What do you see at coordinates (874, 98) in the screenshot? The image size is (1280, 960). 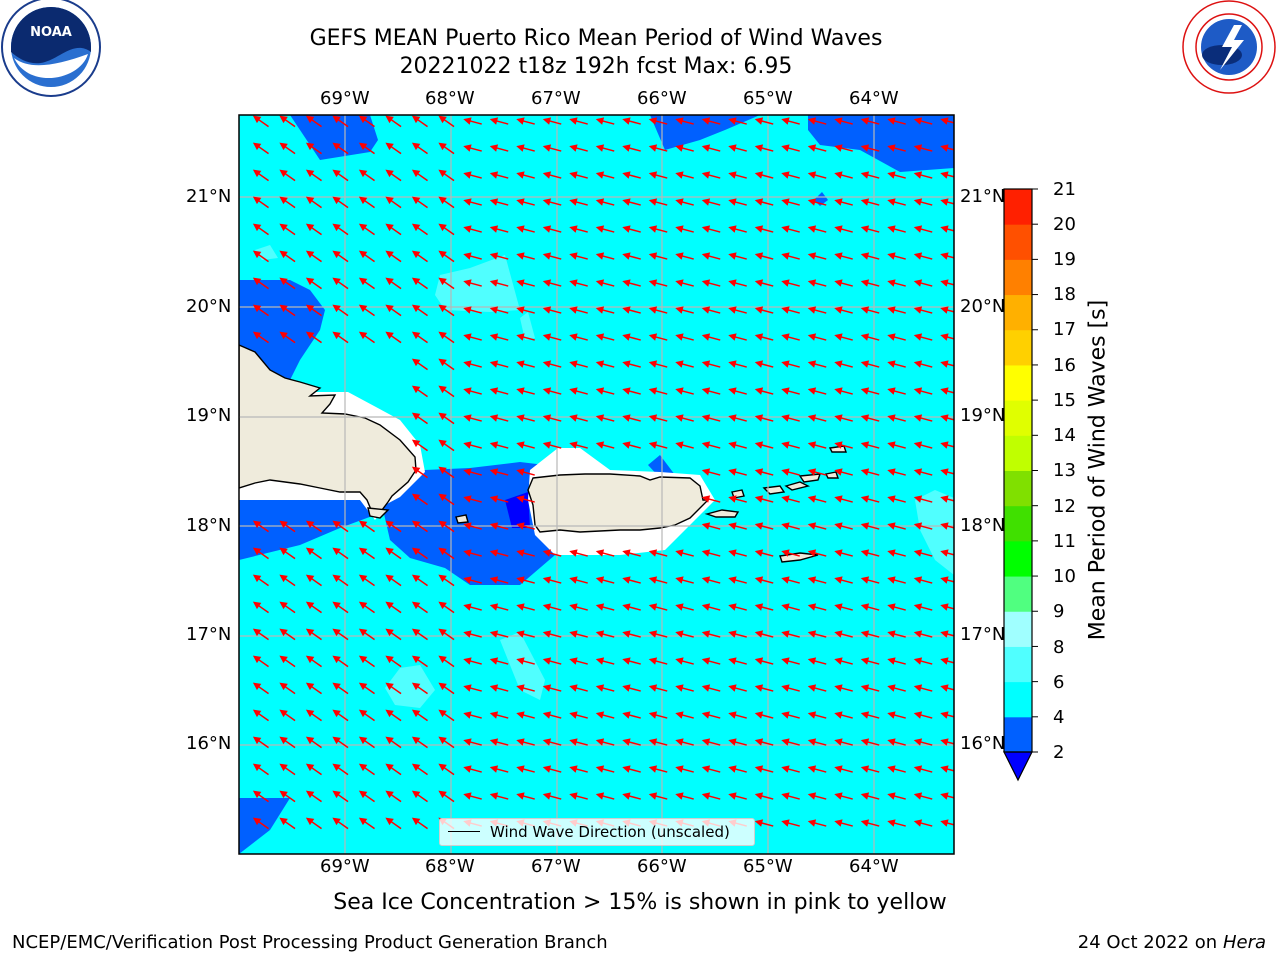 I see `lon-label-top: 64°W` at bounding box center [874, 98].